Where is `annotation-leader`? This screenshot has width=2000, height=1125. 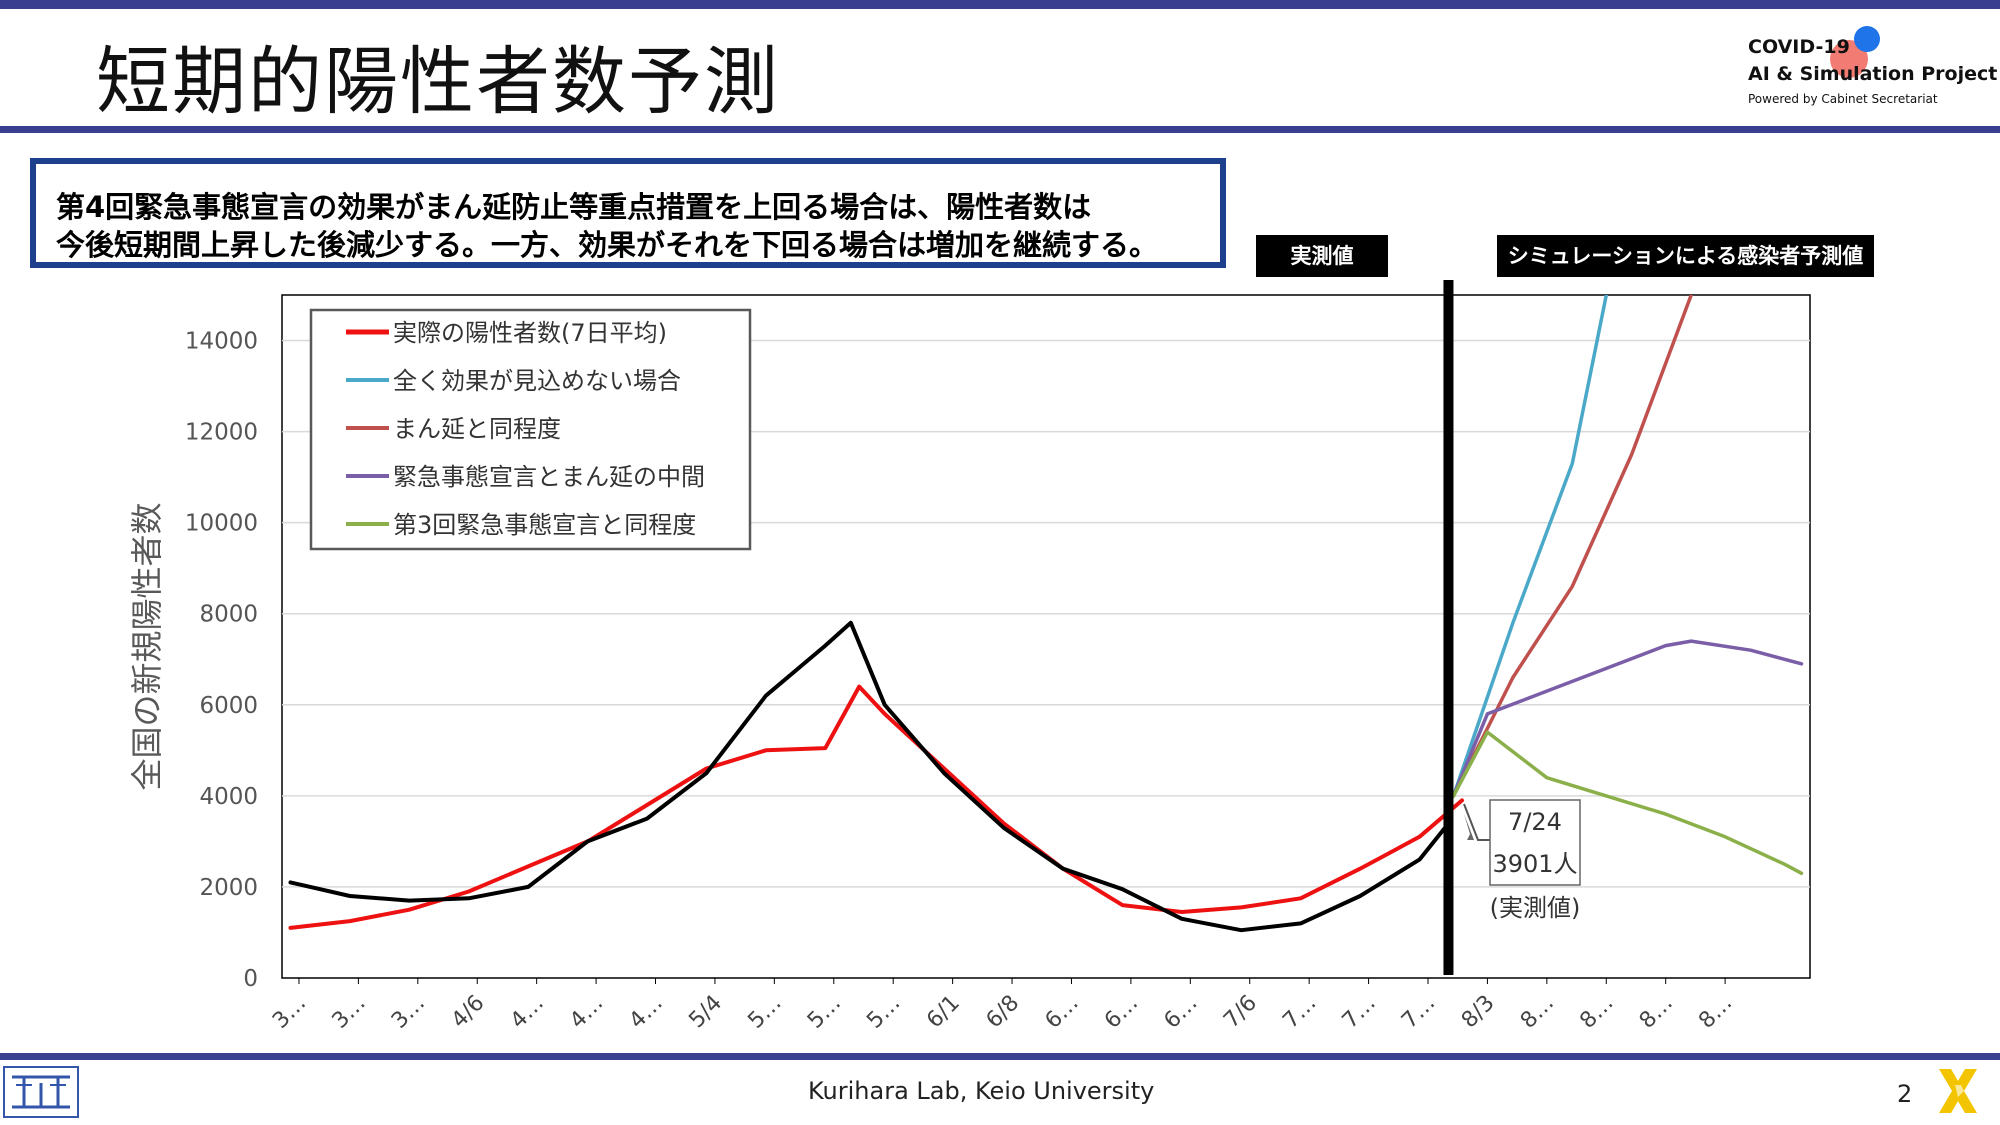 annotation-leader is located at coordinates (1476, 822).